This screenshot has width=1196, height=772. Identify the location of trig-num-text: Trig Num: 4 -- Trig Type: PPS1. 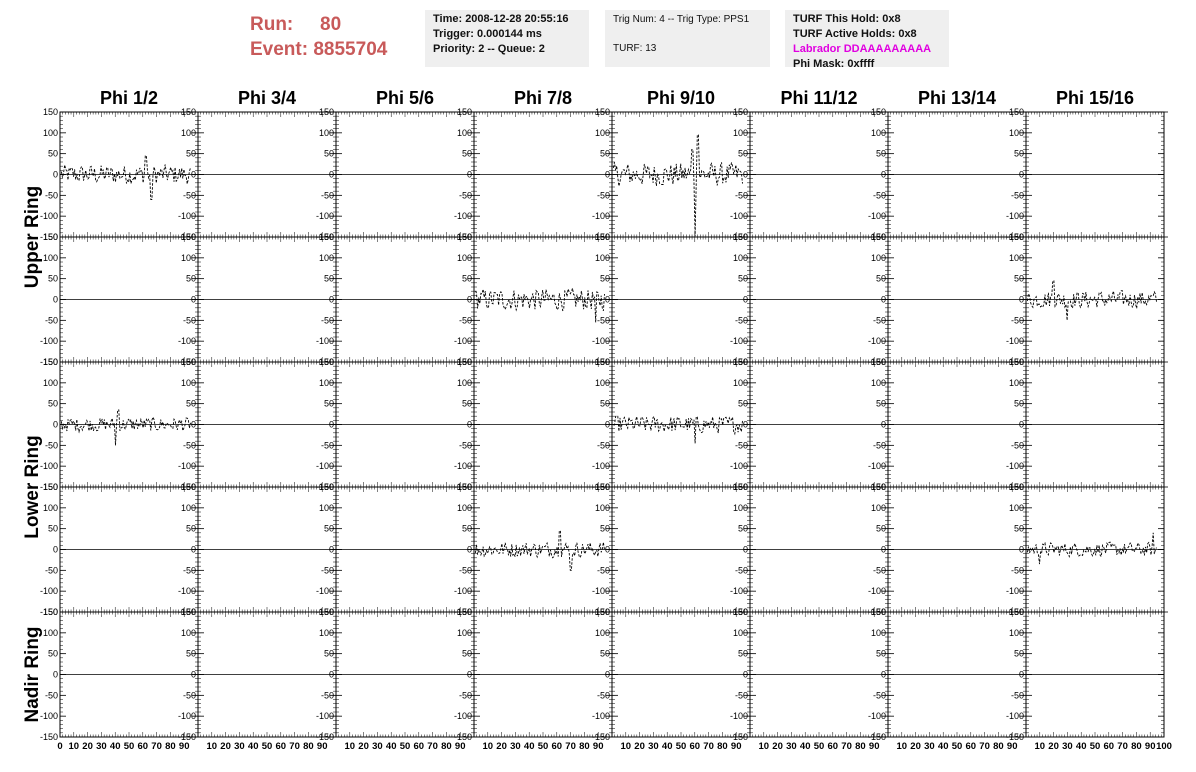
(681, 19).